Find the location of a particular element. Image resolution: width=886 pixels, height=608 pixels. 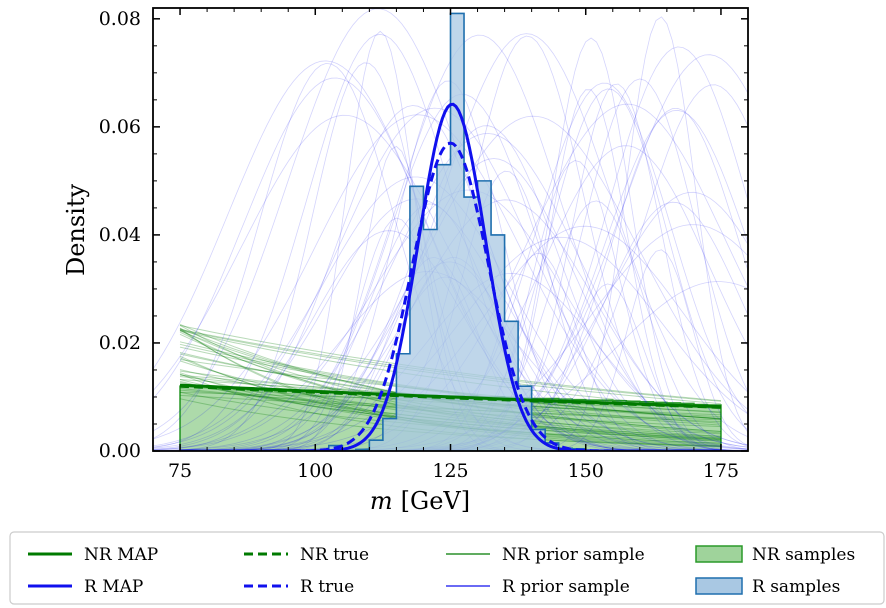

legend-item-r-prior-sample: R prior sample is located at coordinates (538, 587).